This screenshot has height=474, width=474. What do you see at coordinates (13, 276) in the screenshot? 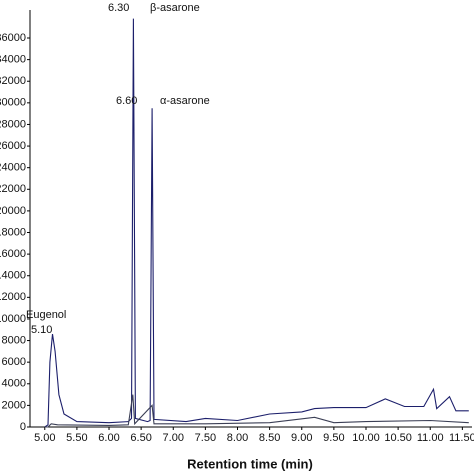
I see `y-tick-label: 14000` at bounding box center [13, 276].